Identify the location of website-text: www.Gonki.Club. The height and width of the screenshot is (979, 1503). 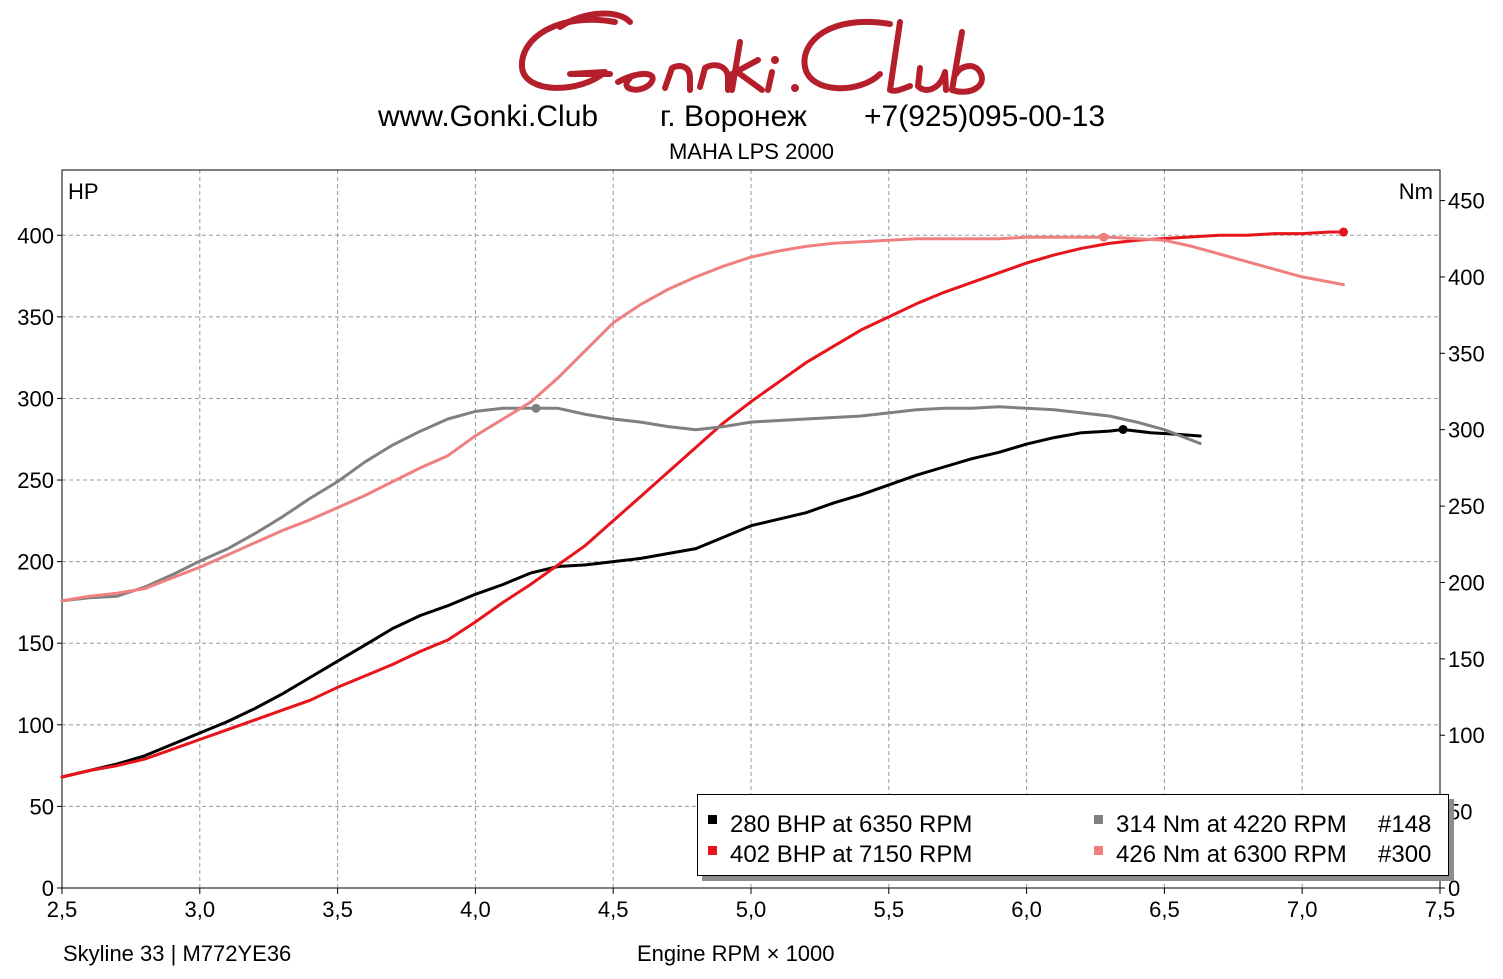
(488, 116).